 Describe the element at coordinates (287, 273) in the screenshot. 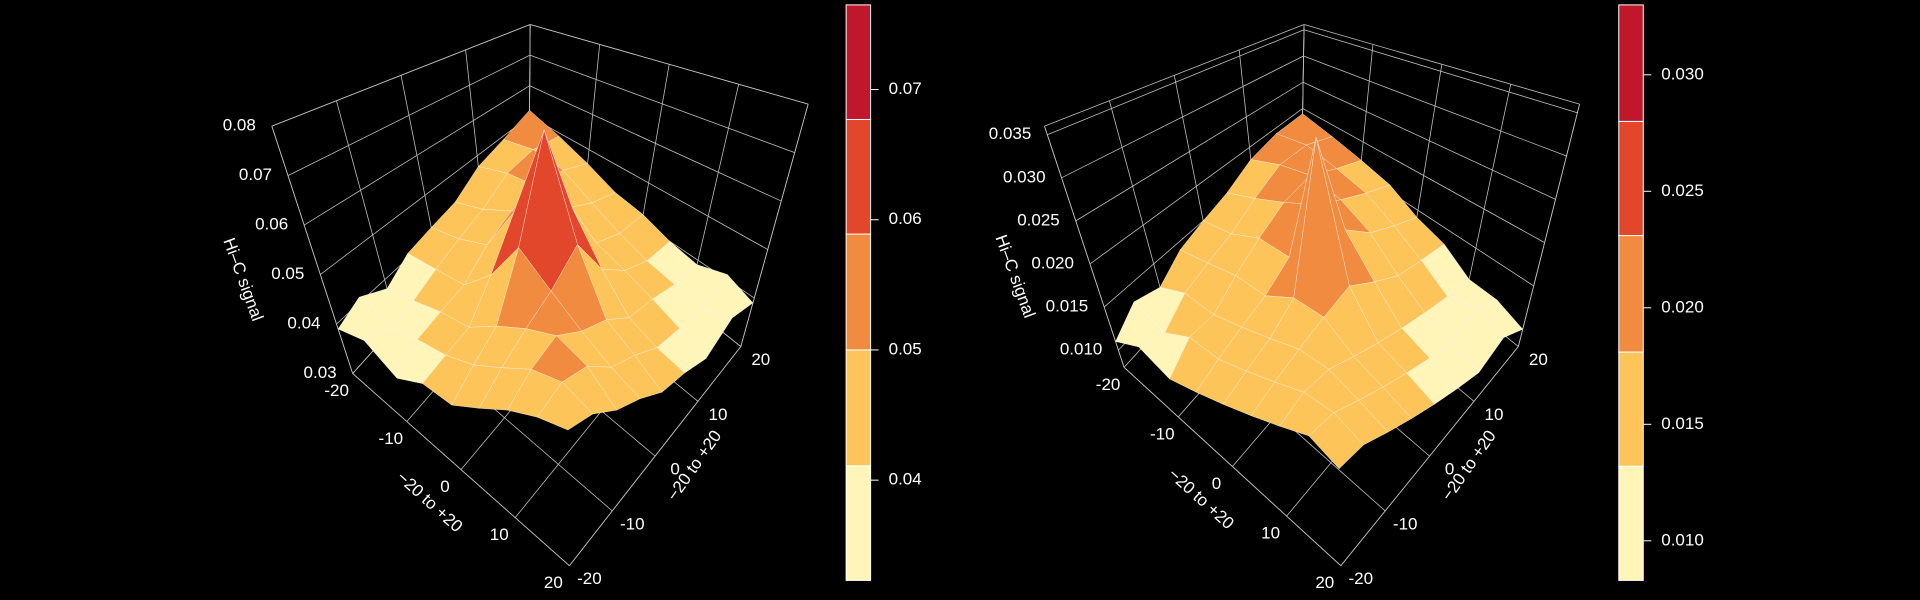

I see `z-tick-label: 0.05` at that location.